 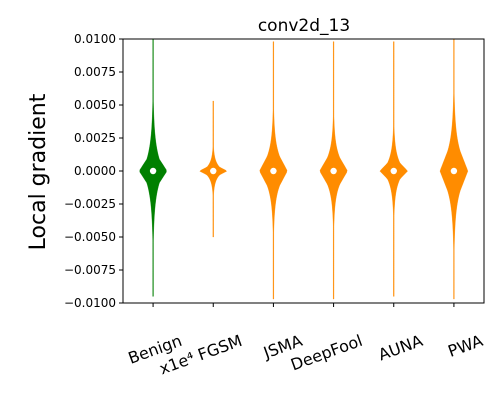 What do you see at coordinates (90, 303) in the screenshot?
I see `y-tick-label: −0.0100` at bounding box center [90, 303].